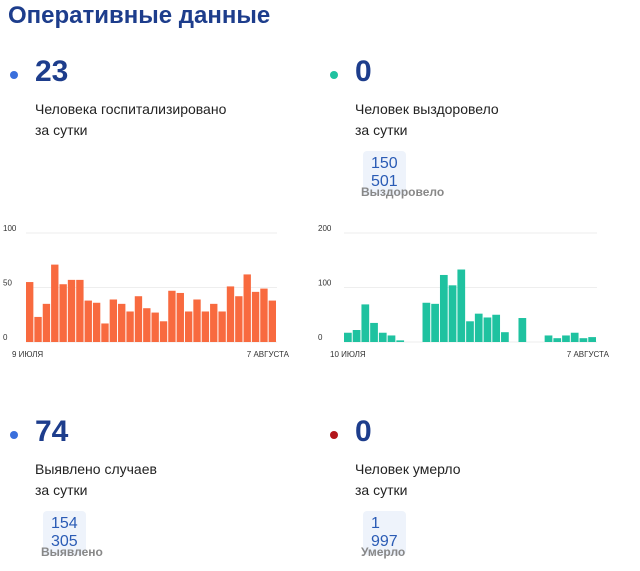 Image resolution: width=640 pixels, height=571 pixels. Describe the element at coordinates (64, 533) in the screenshot. I see `total-badge: 154 305` at that location.